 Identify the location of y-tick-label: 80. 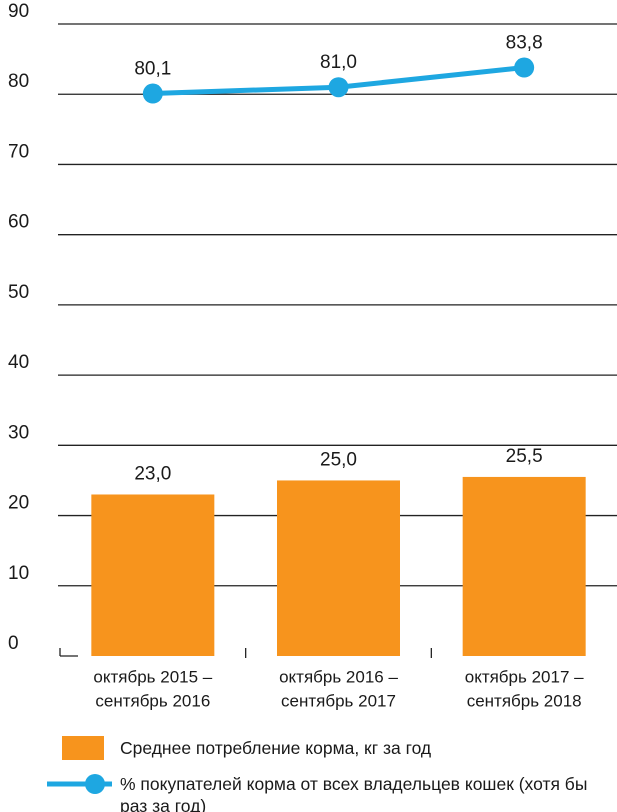
(18, 81).